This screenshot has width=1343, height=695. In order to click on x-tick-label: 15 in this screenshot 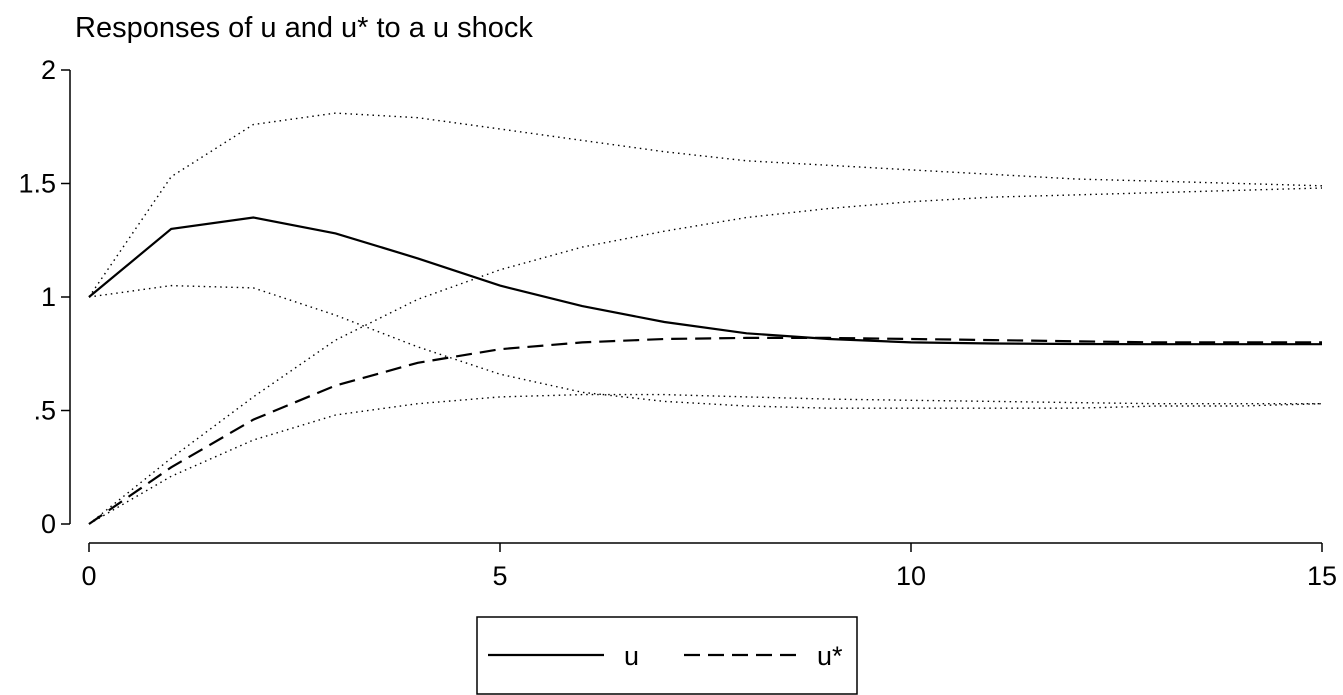, I will do `click(1322, 576)`.